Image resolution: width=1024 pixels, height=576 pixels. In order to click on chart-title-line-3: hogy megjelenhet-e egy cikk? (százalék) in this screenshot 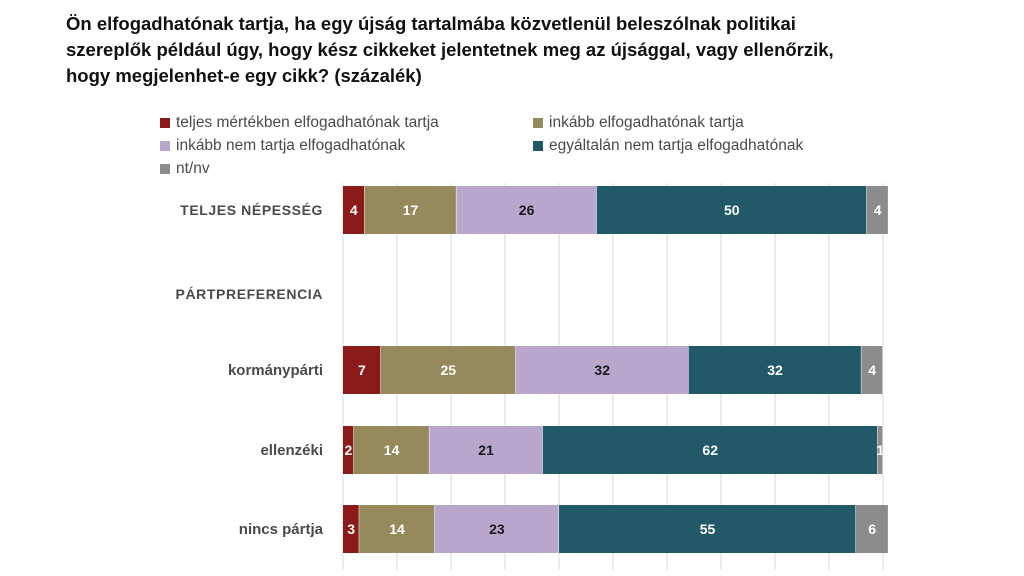, I will do `click(244, 75)`.